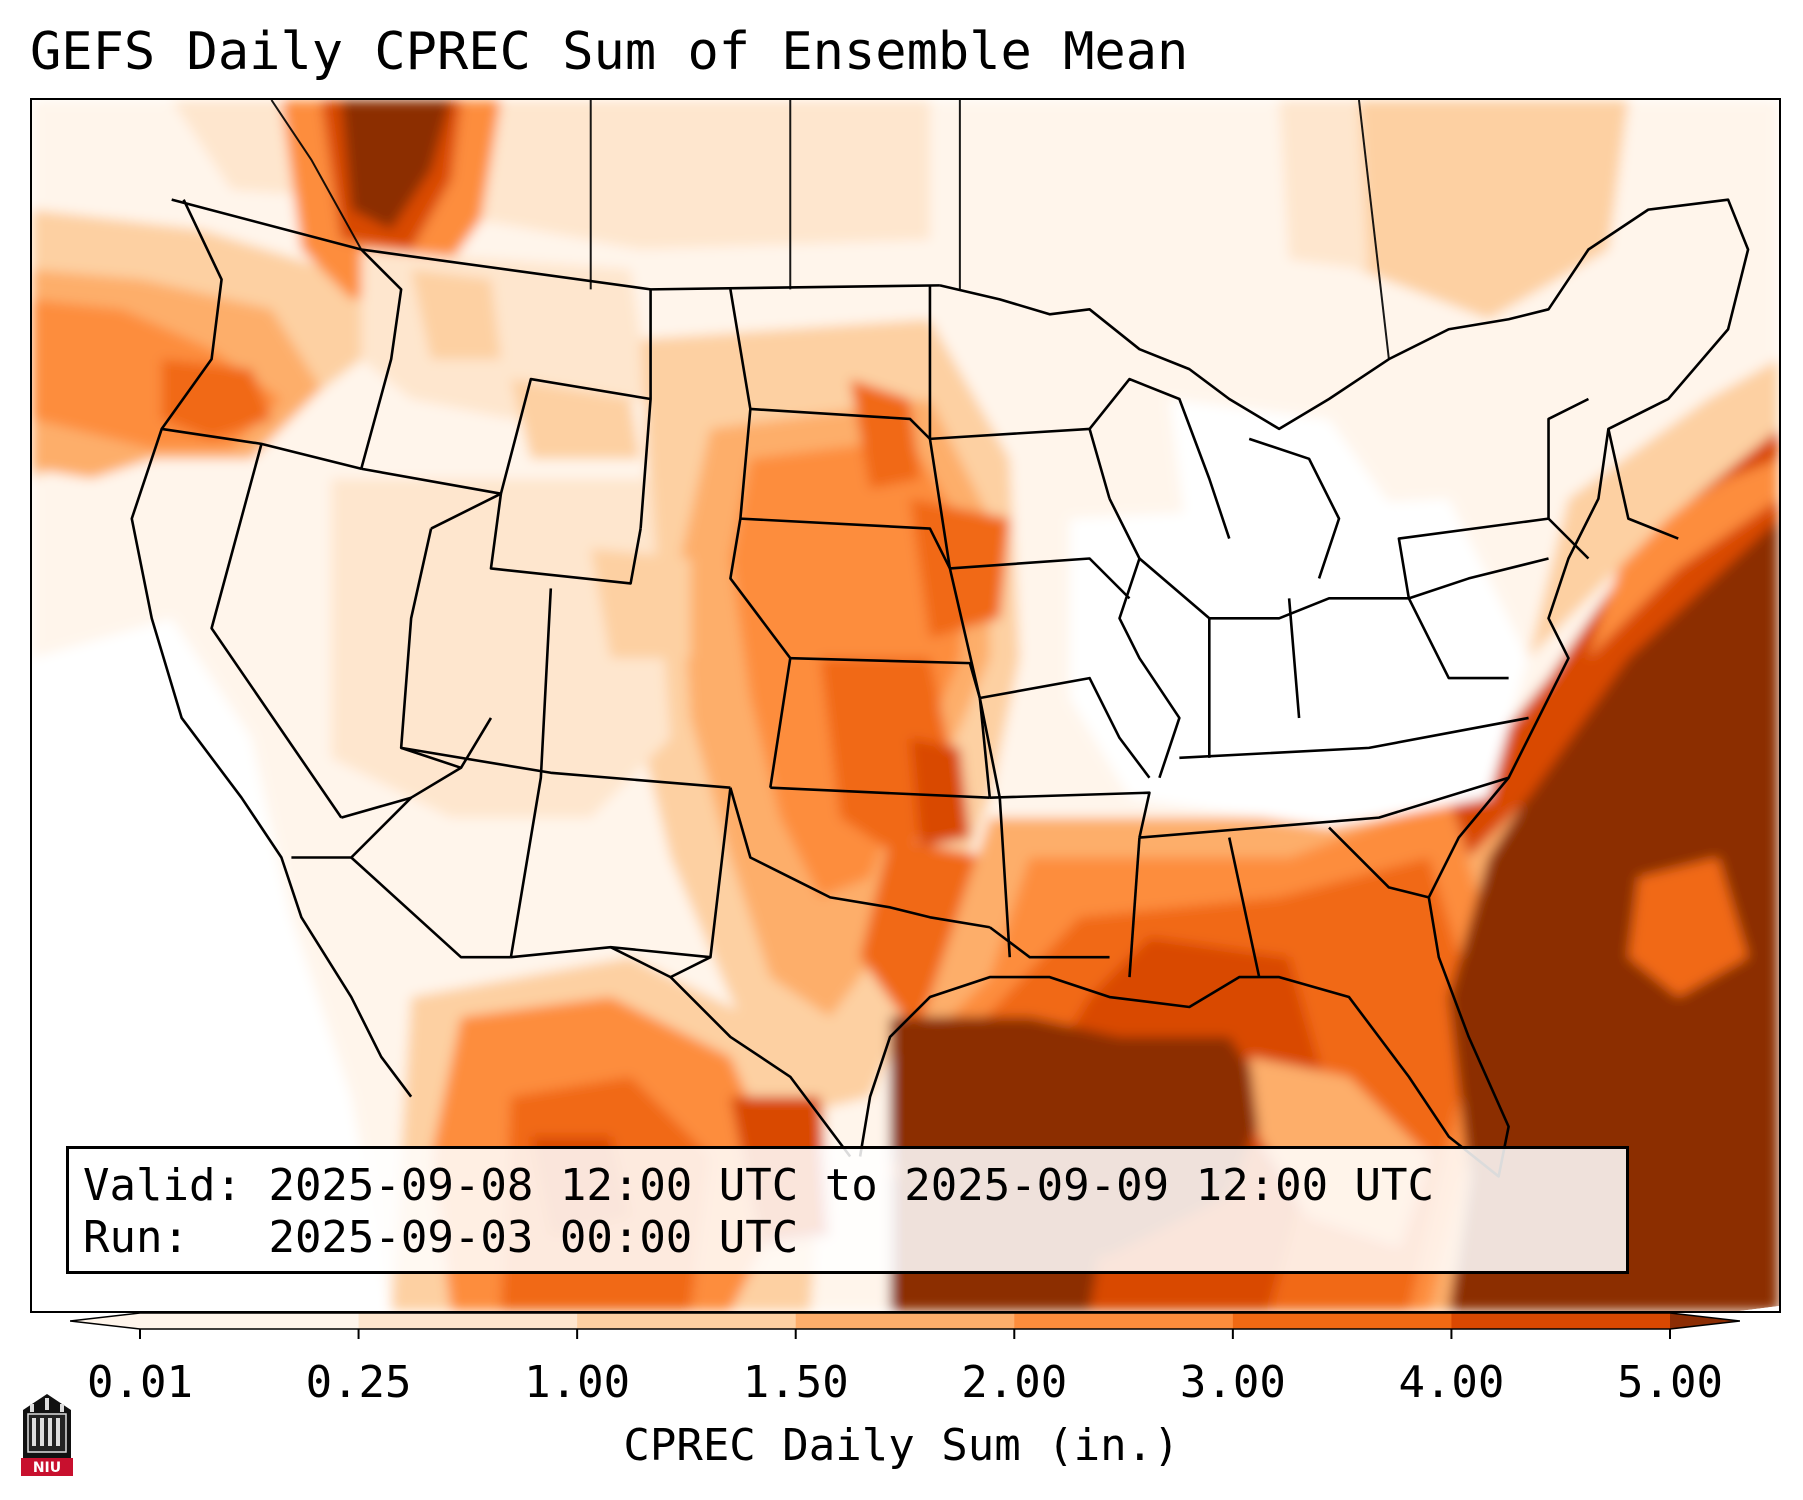  I want to click on colorbar-label: CPREC Daily Sum (in.), so click(901, 1445).